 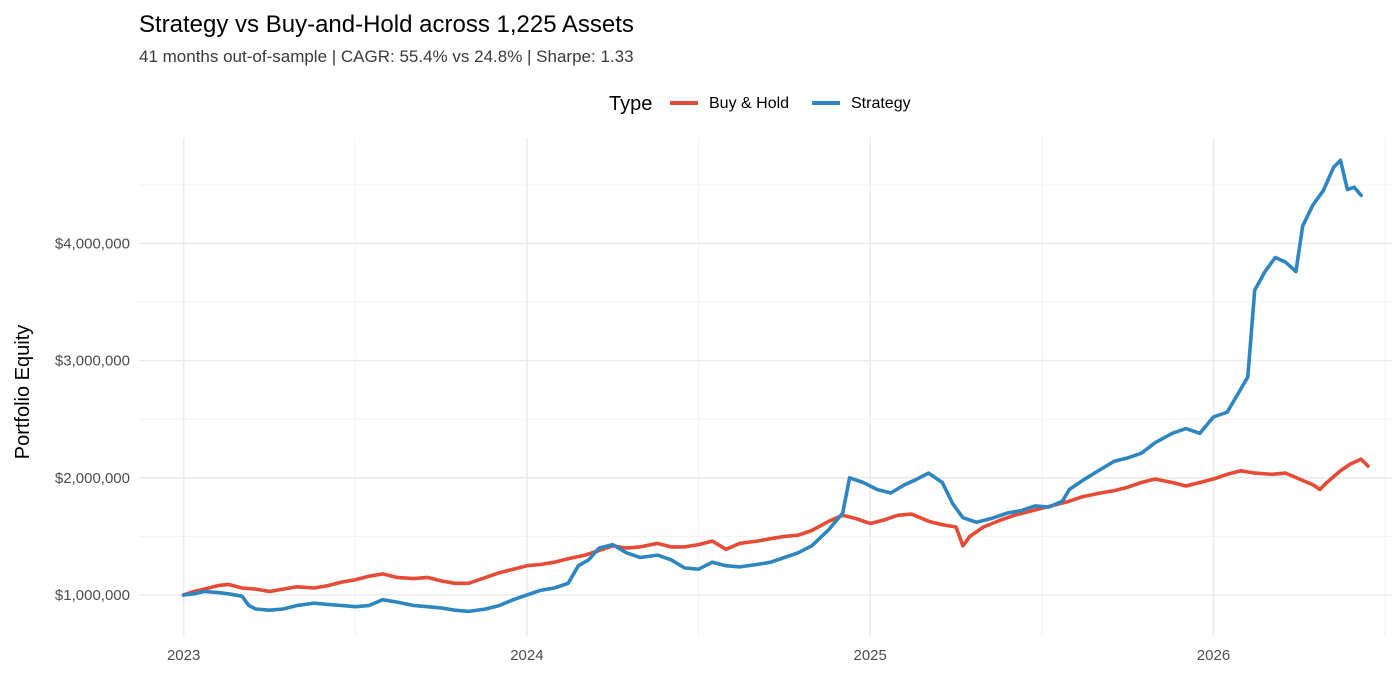 I want to click on legend-title: Type, so click(x=630, y=104).